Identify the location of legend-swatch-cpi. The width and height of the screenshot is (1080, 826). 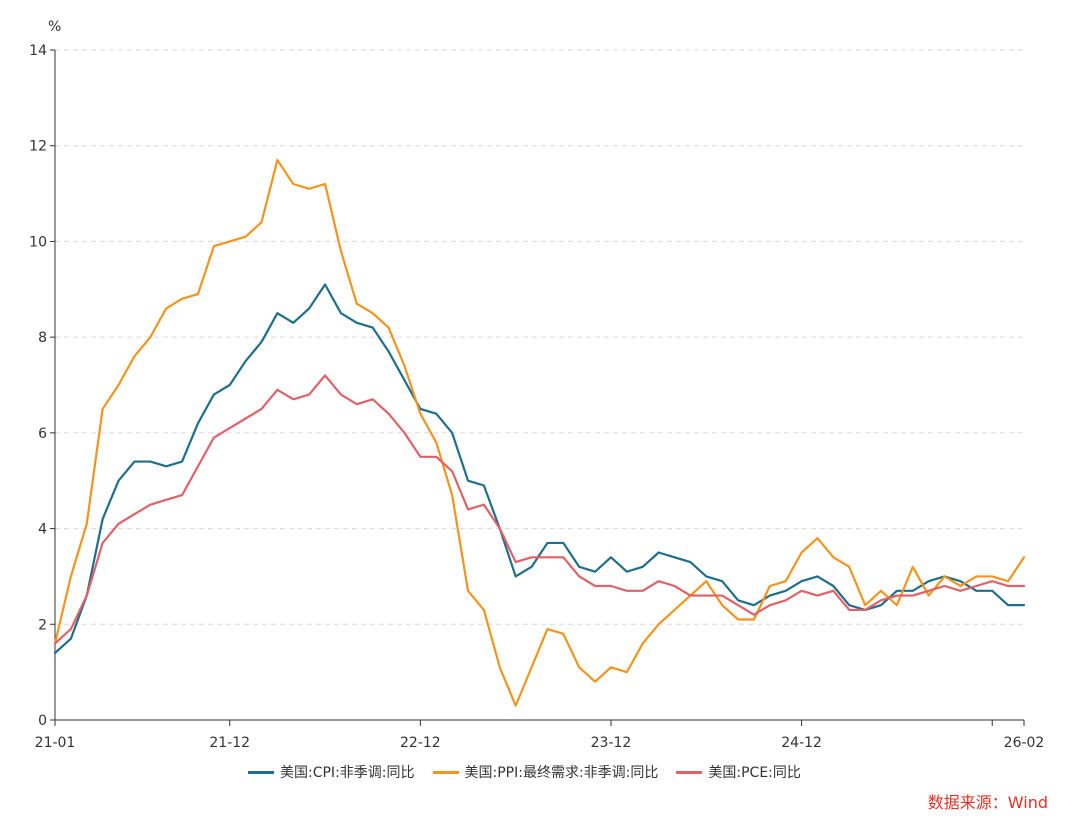
(261, 772).